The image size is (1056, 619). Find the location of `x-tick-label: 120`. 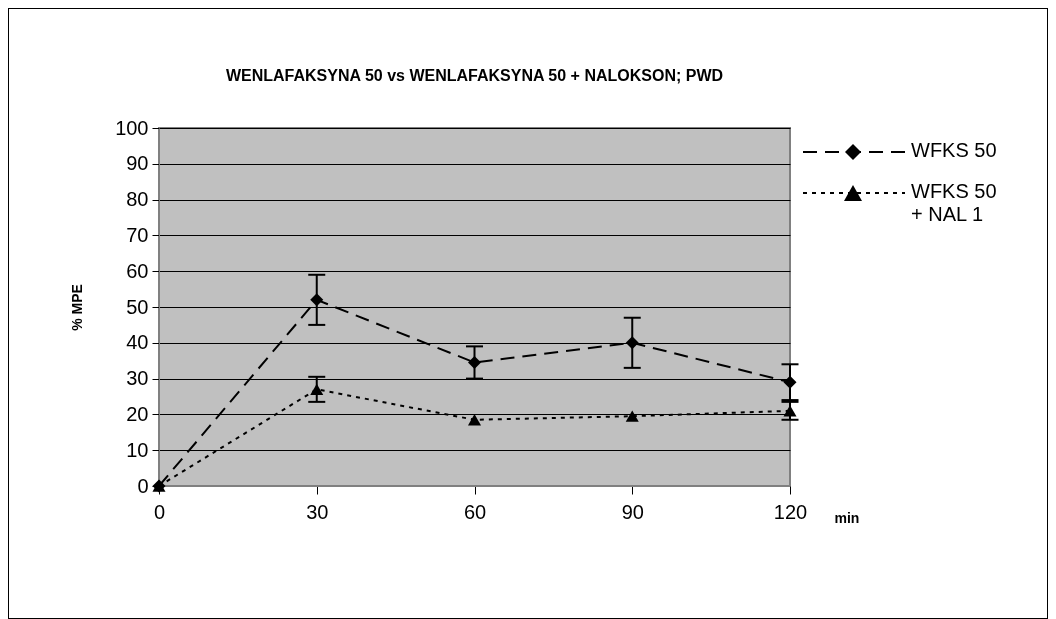

x-tick-label: 120 is located at coordinates (790, 511).